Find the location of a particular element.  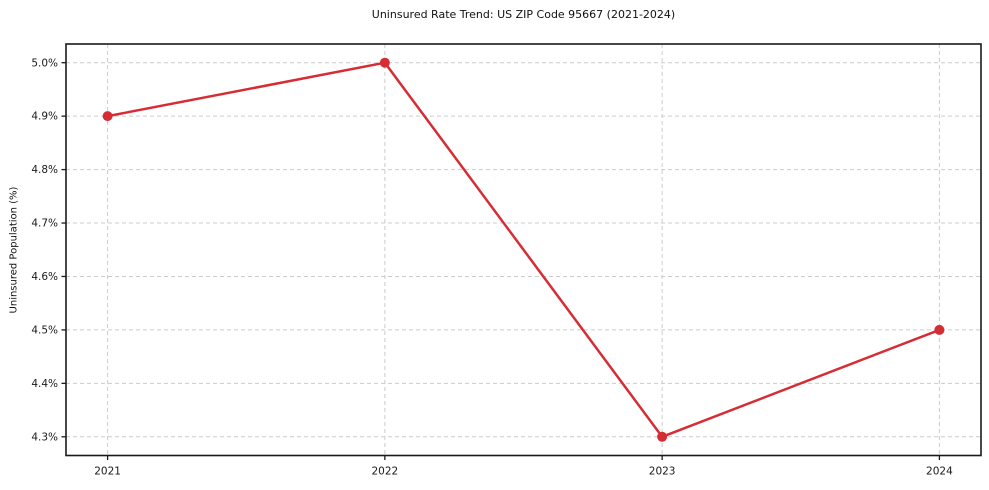

y-tick-label: 4.4% is located at coordinates (44, 384).